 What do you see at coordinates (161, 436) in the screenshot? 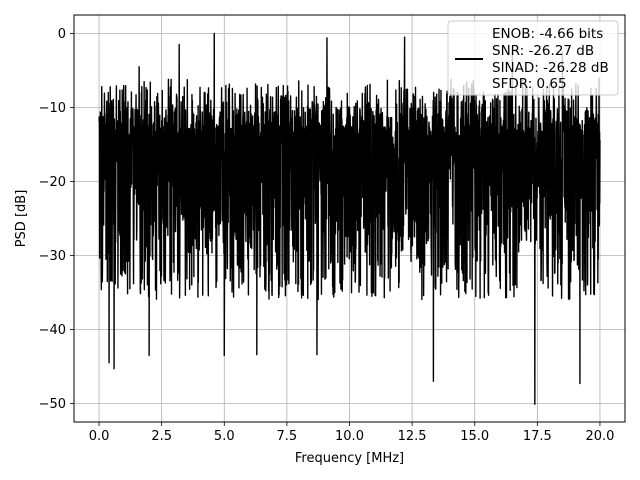
I see `x-tick-label: 2.5` at bounding box center [161, 436].